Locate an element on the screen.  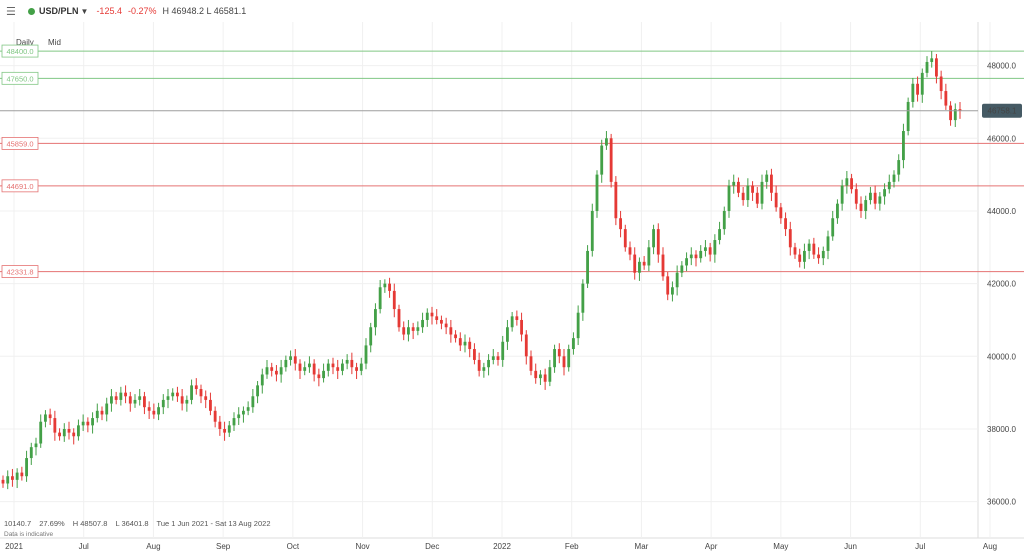
interval-selector: Daily is located at coordinates (25, 42).